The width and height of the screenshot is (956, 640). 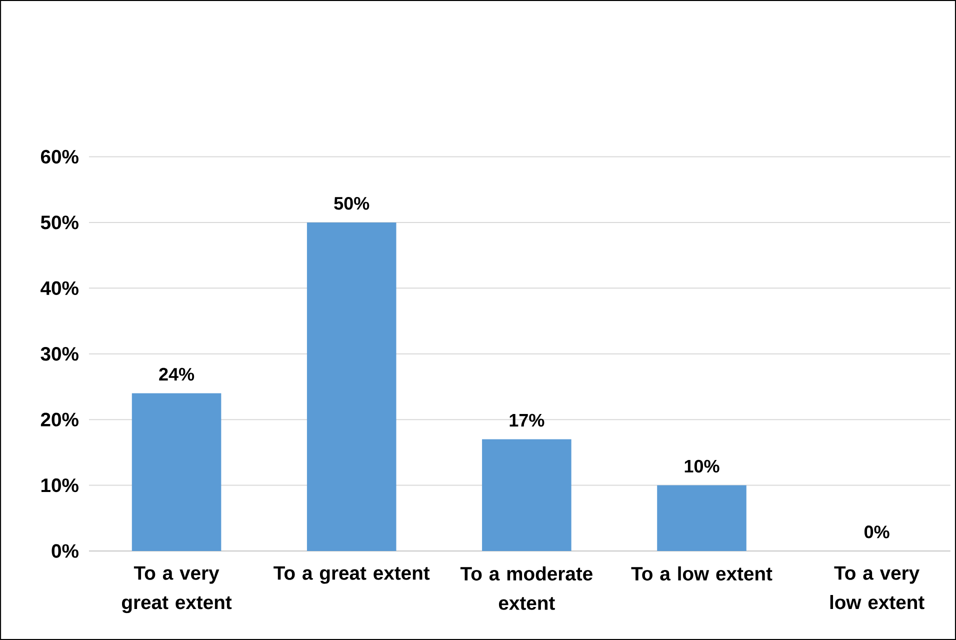 I want to click on data-label: 0%, so click(x=877, y=532).